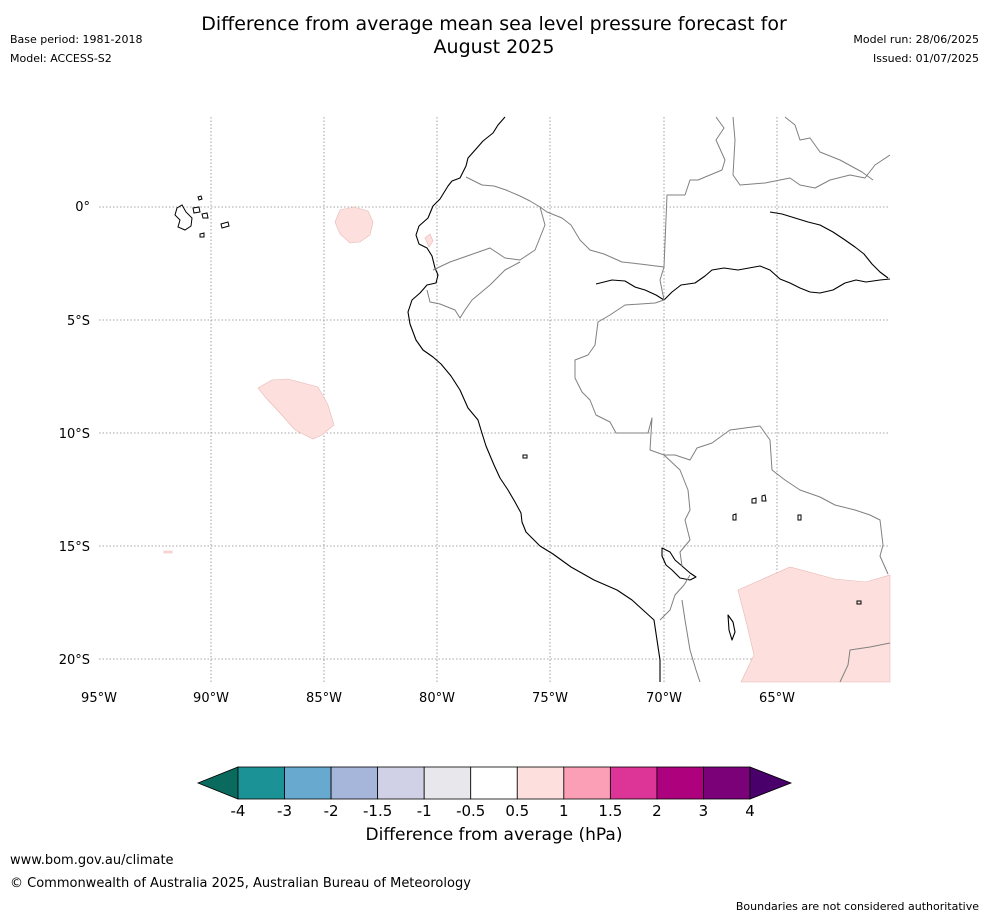 This screenshot has width=988, height=919. I want to click on border-chile-bolivia, so click(691, 641).